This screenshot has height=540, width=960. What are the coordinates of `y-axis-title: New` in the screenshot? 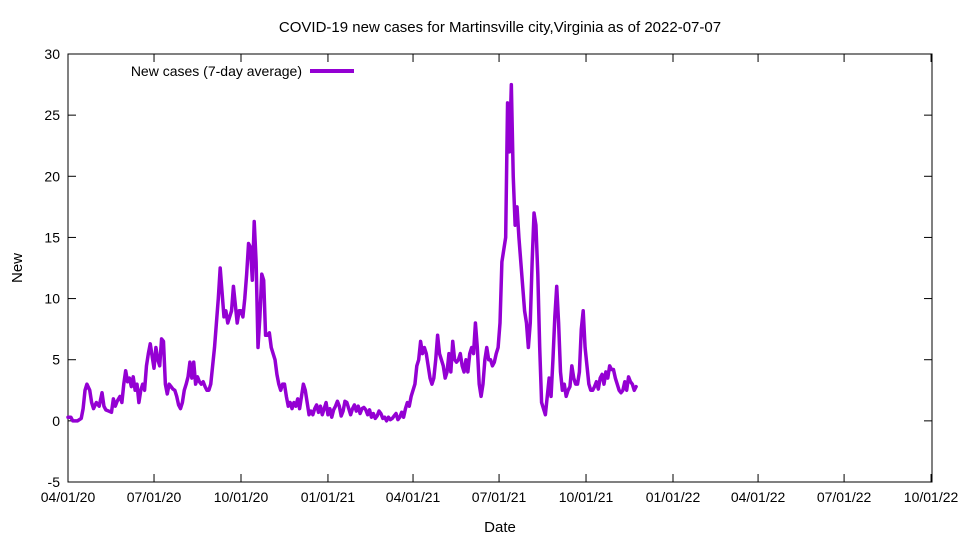 It's located at (17, 268).